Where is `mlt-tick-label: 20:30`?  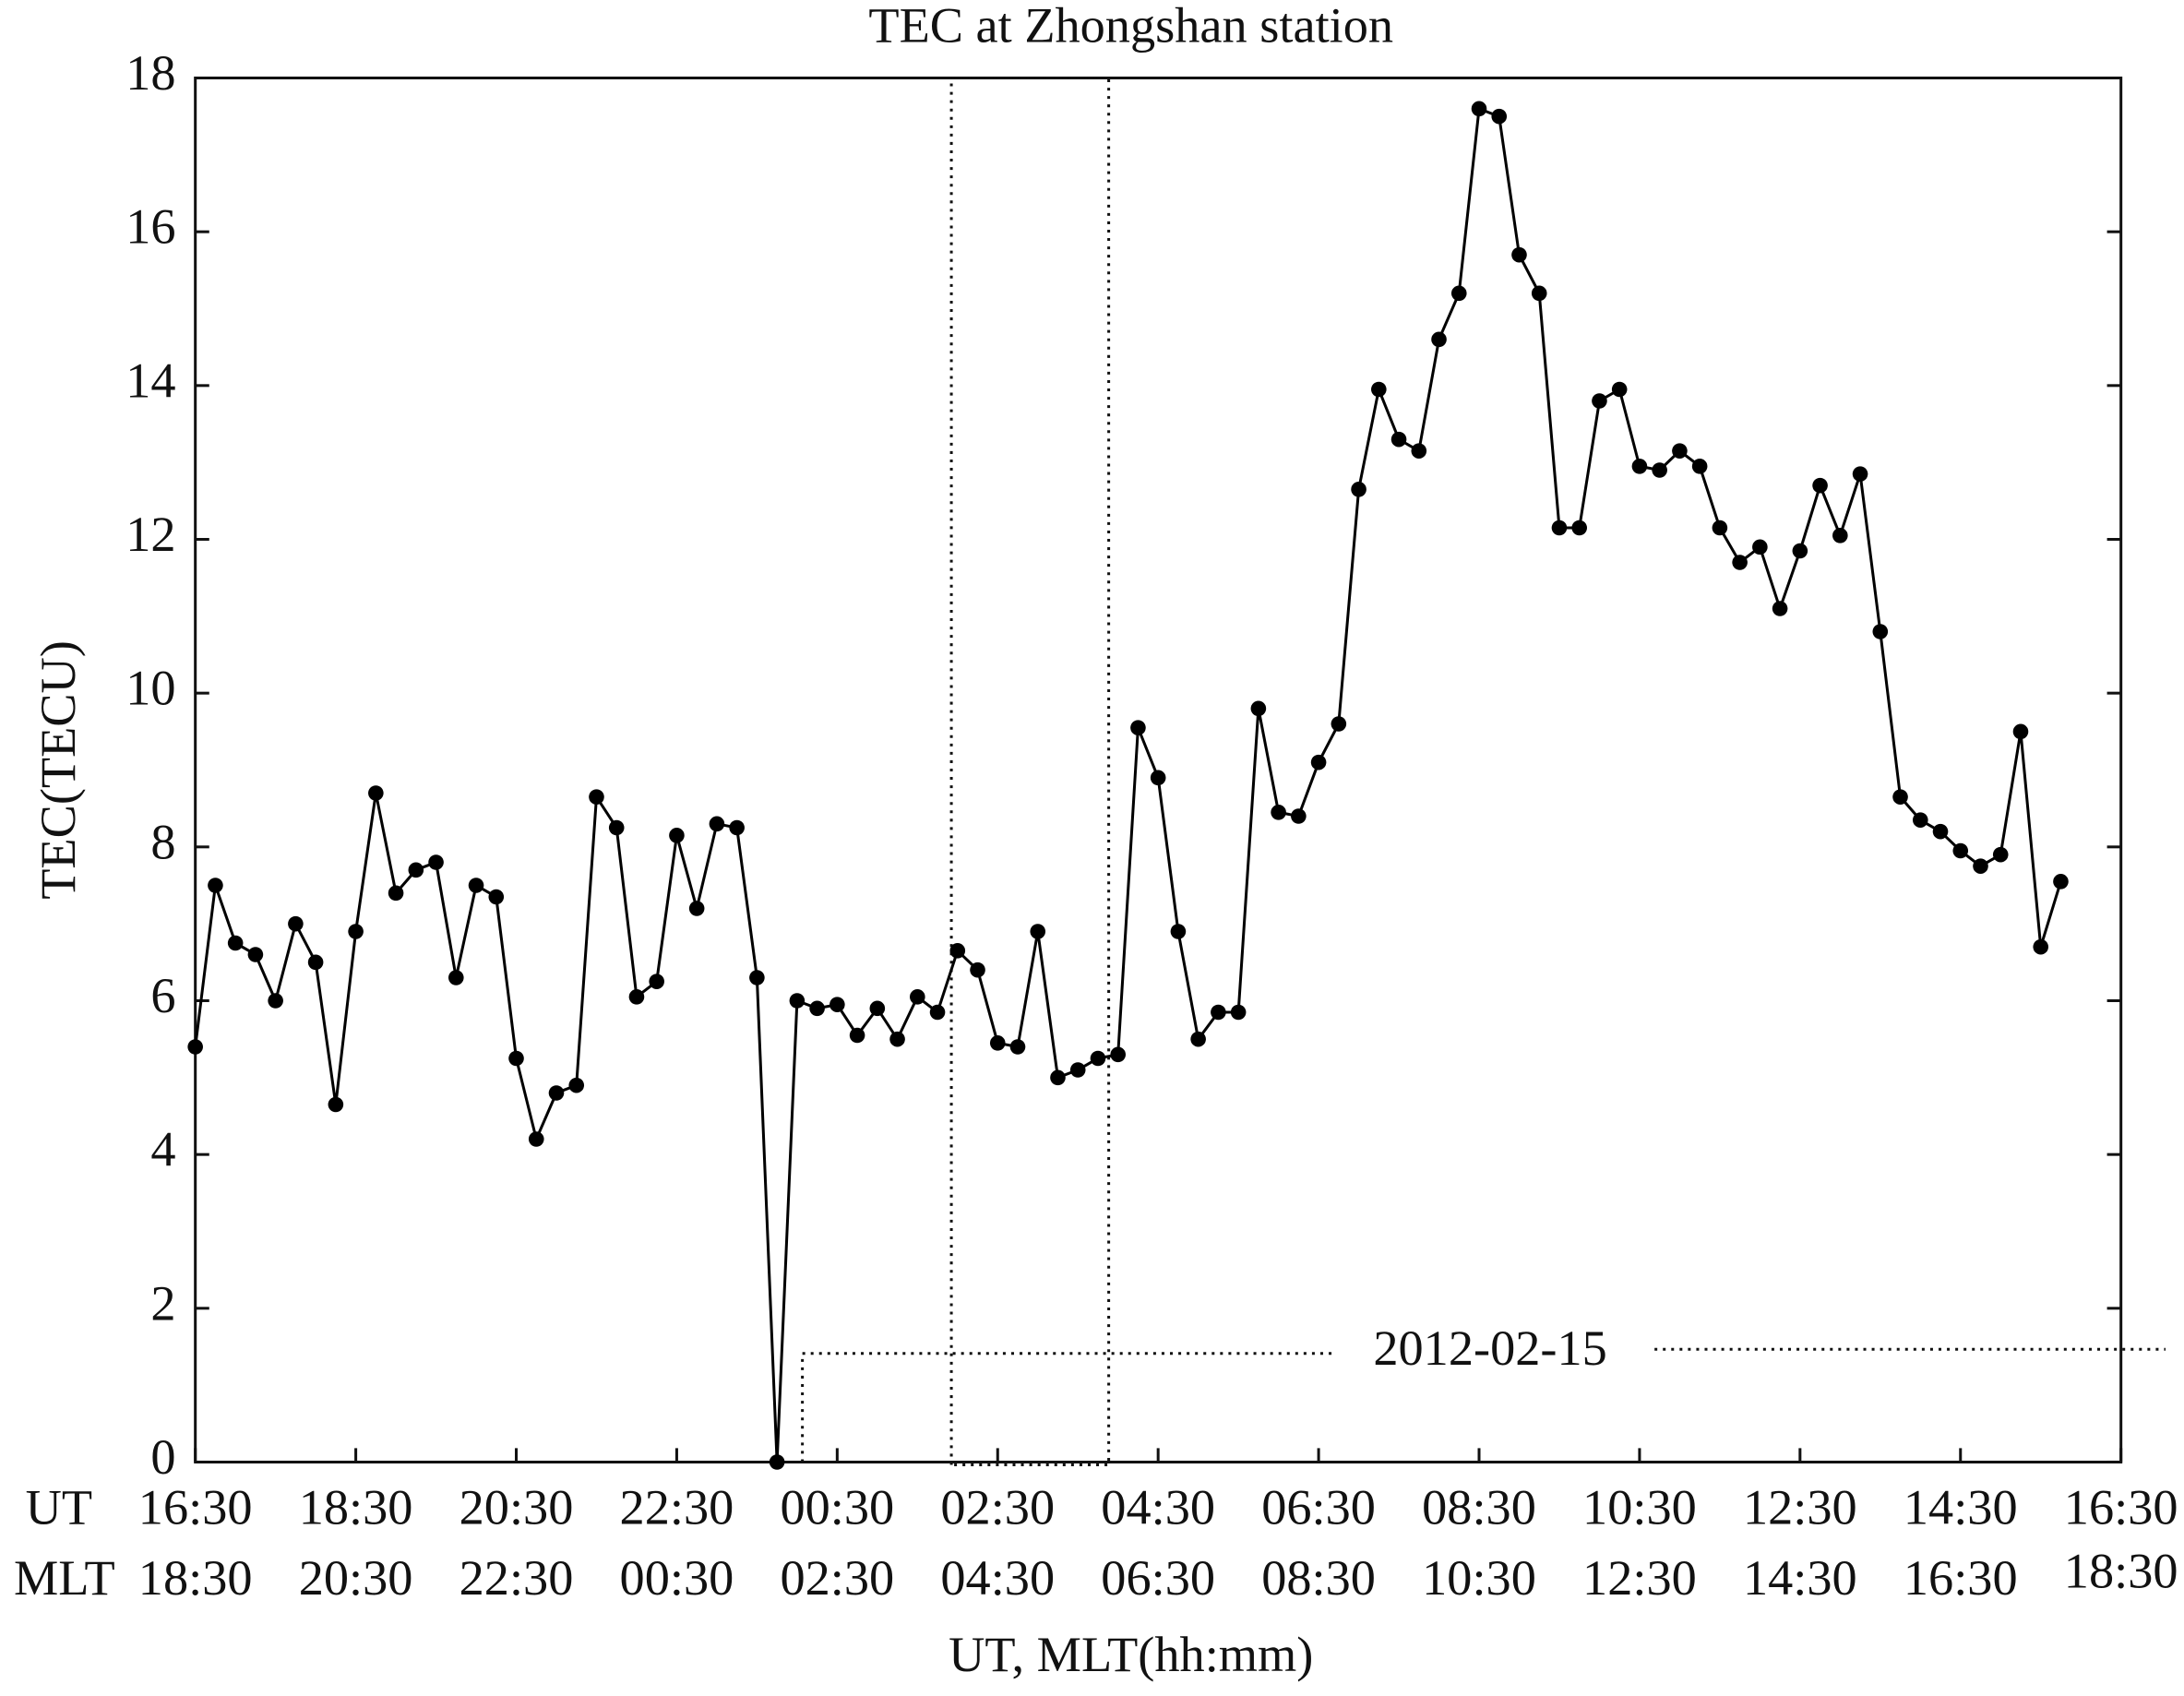
mlt-tick-label: 20:30 is located at coordinates (356, 1578).